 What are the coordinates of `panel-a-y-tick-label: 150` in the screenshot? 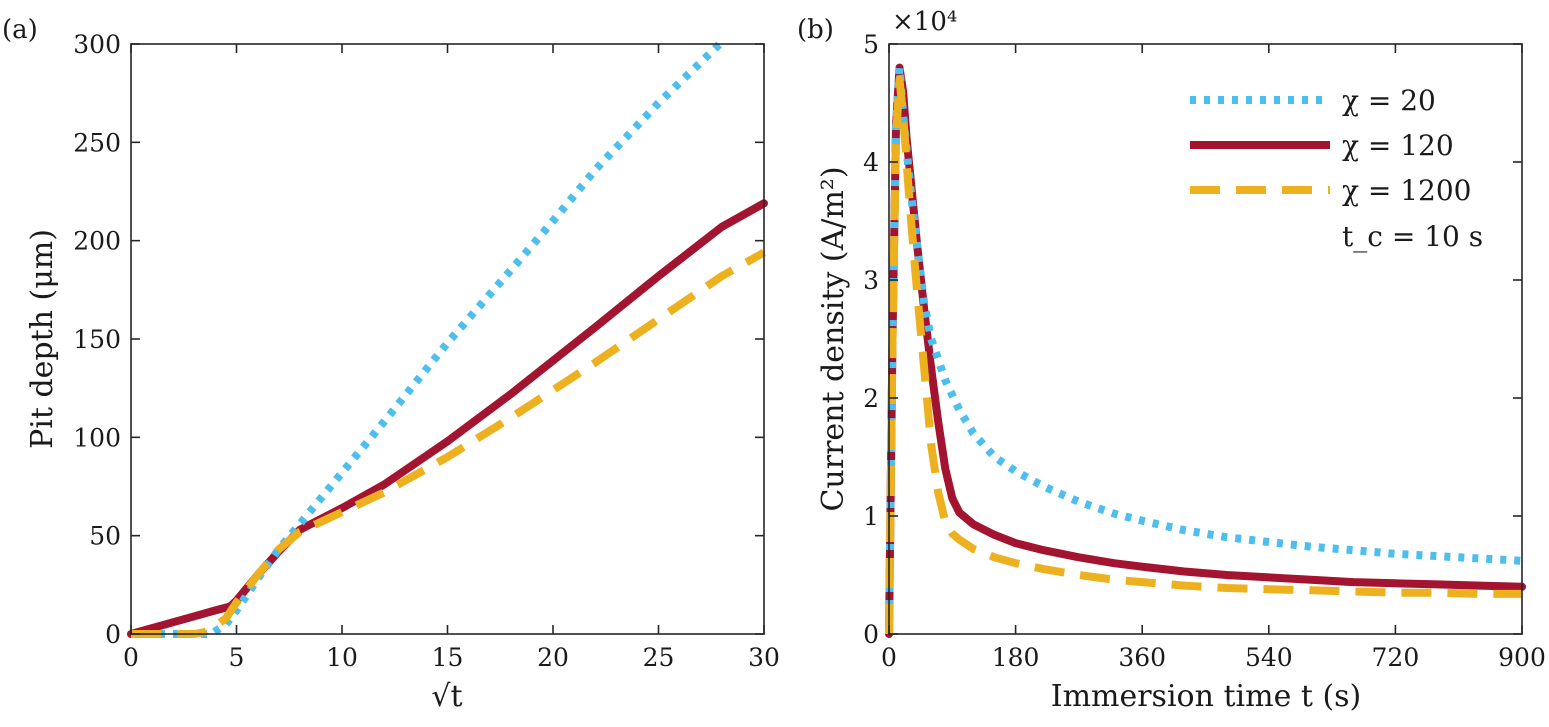 It's located at (97, 339).